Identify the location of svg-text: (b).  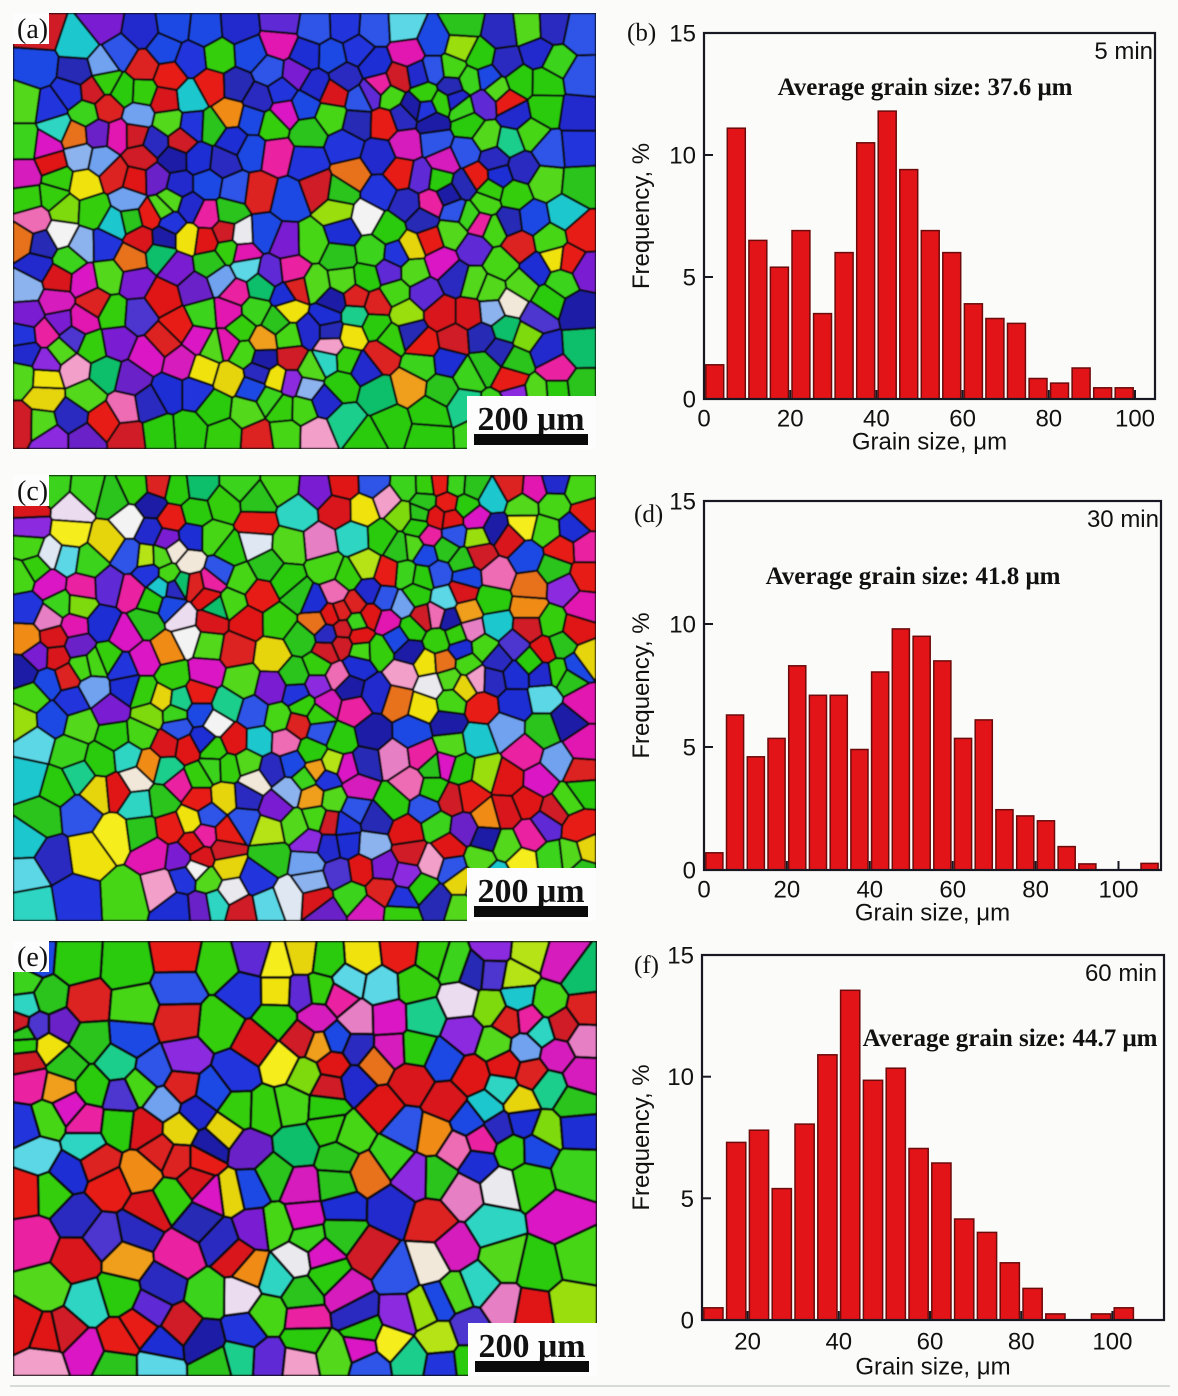
(641, 33).